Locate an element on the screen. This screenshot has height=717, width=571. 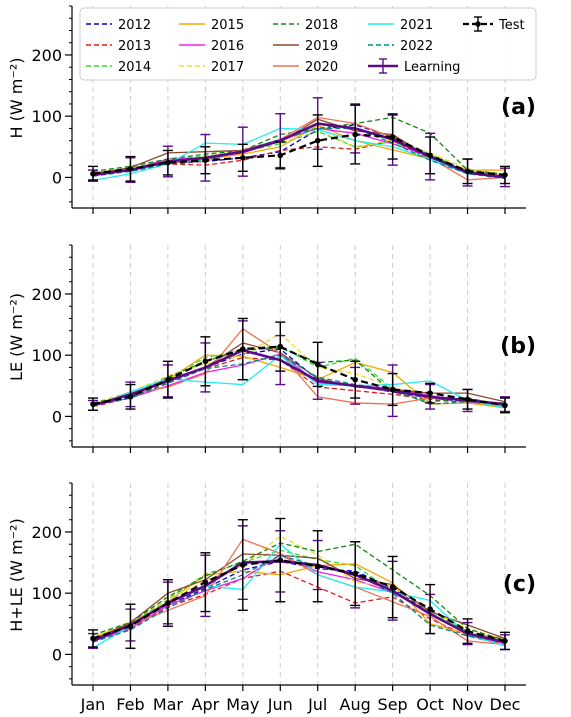
series-line-2014 is located at coordinates (299, 153).